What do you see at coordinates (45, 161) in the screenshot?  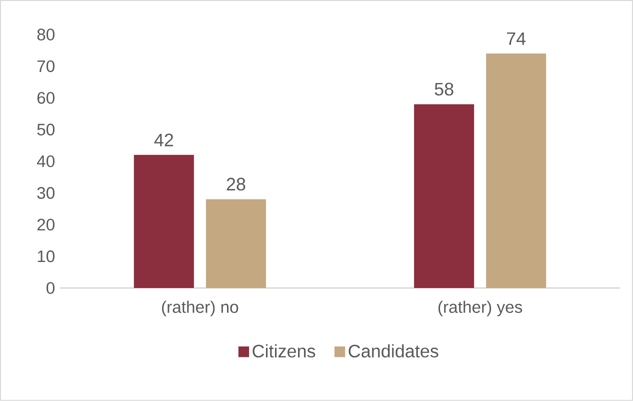 I see `y-tick-label: 40` at bounding box center [45, 161].